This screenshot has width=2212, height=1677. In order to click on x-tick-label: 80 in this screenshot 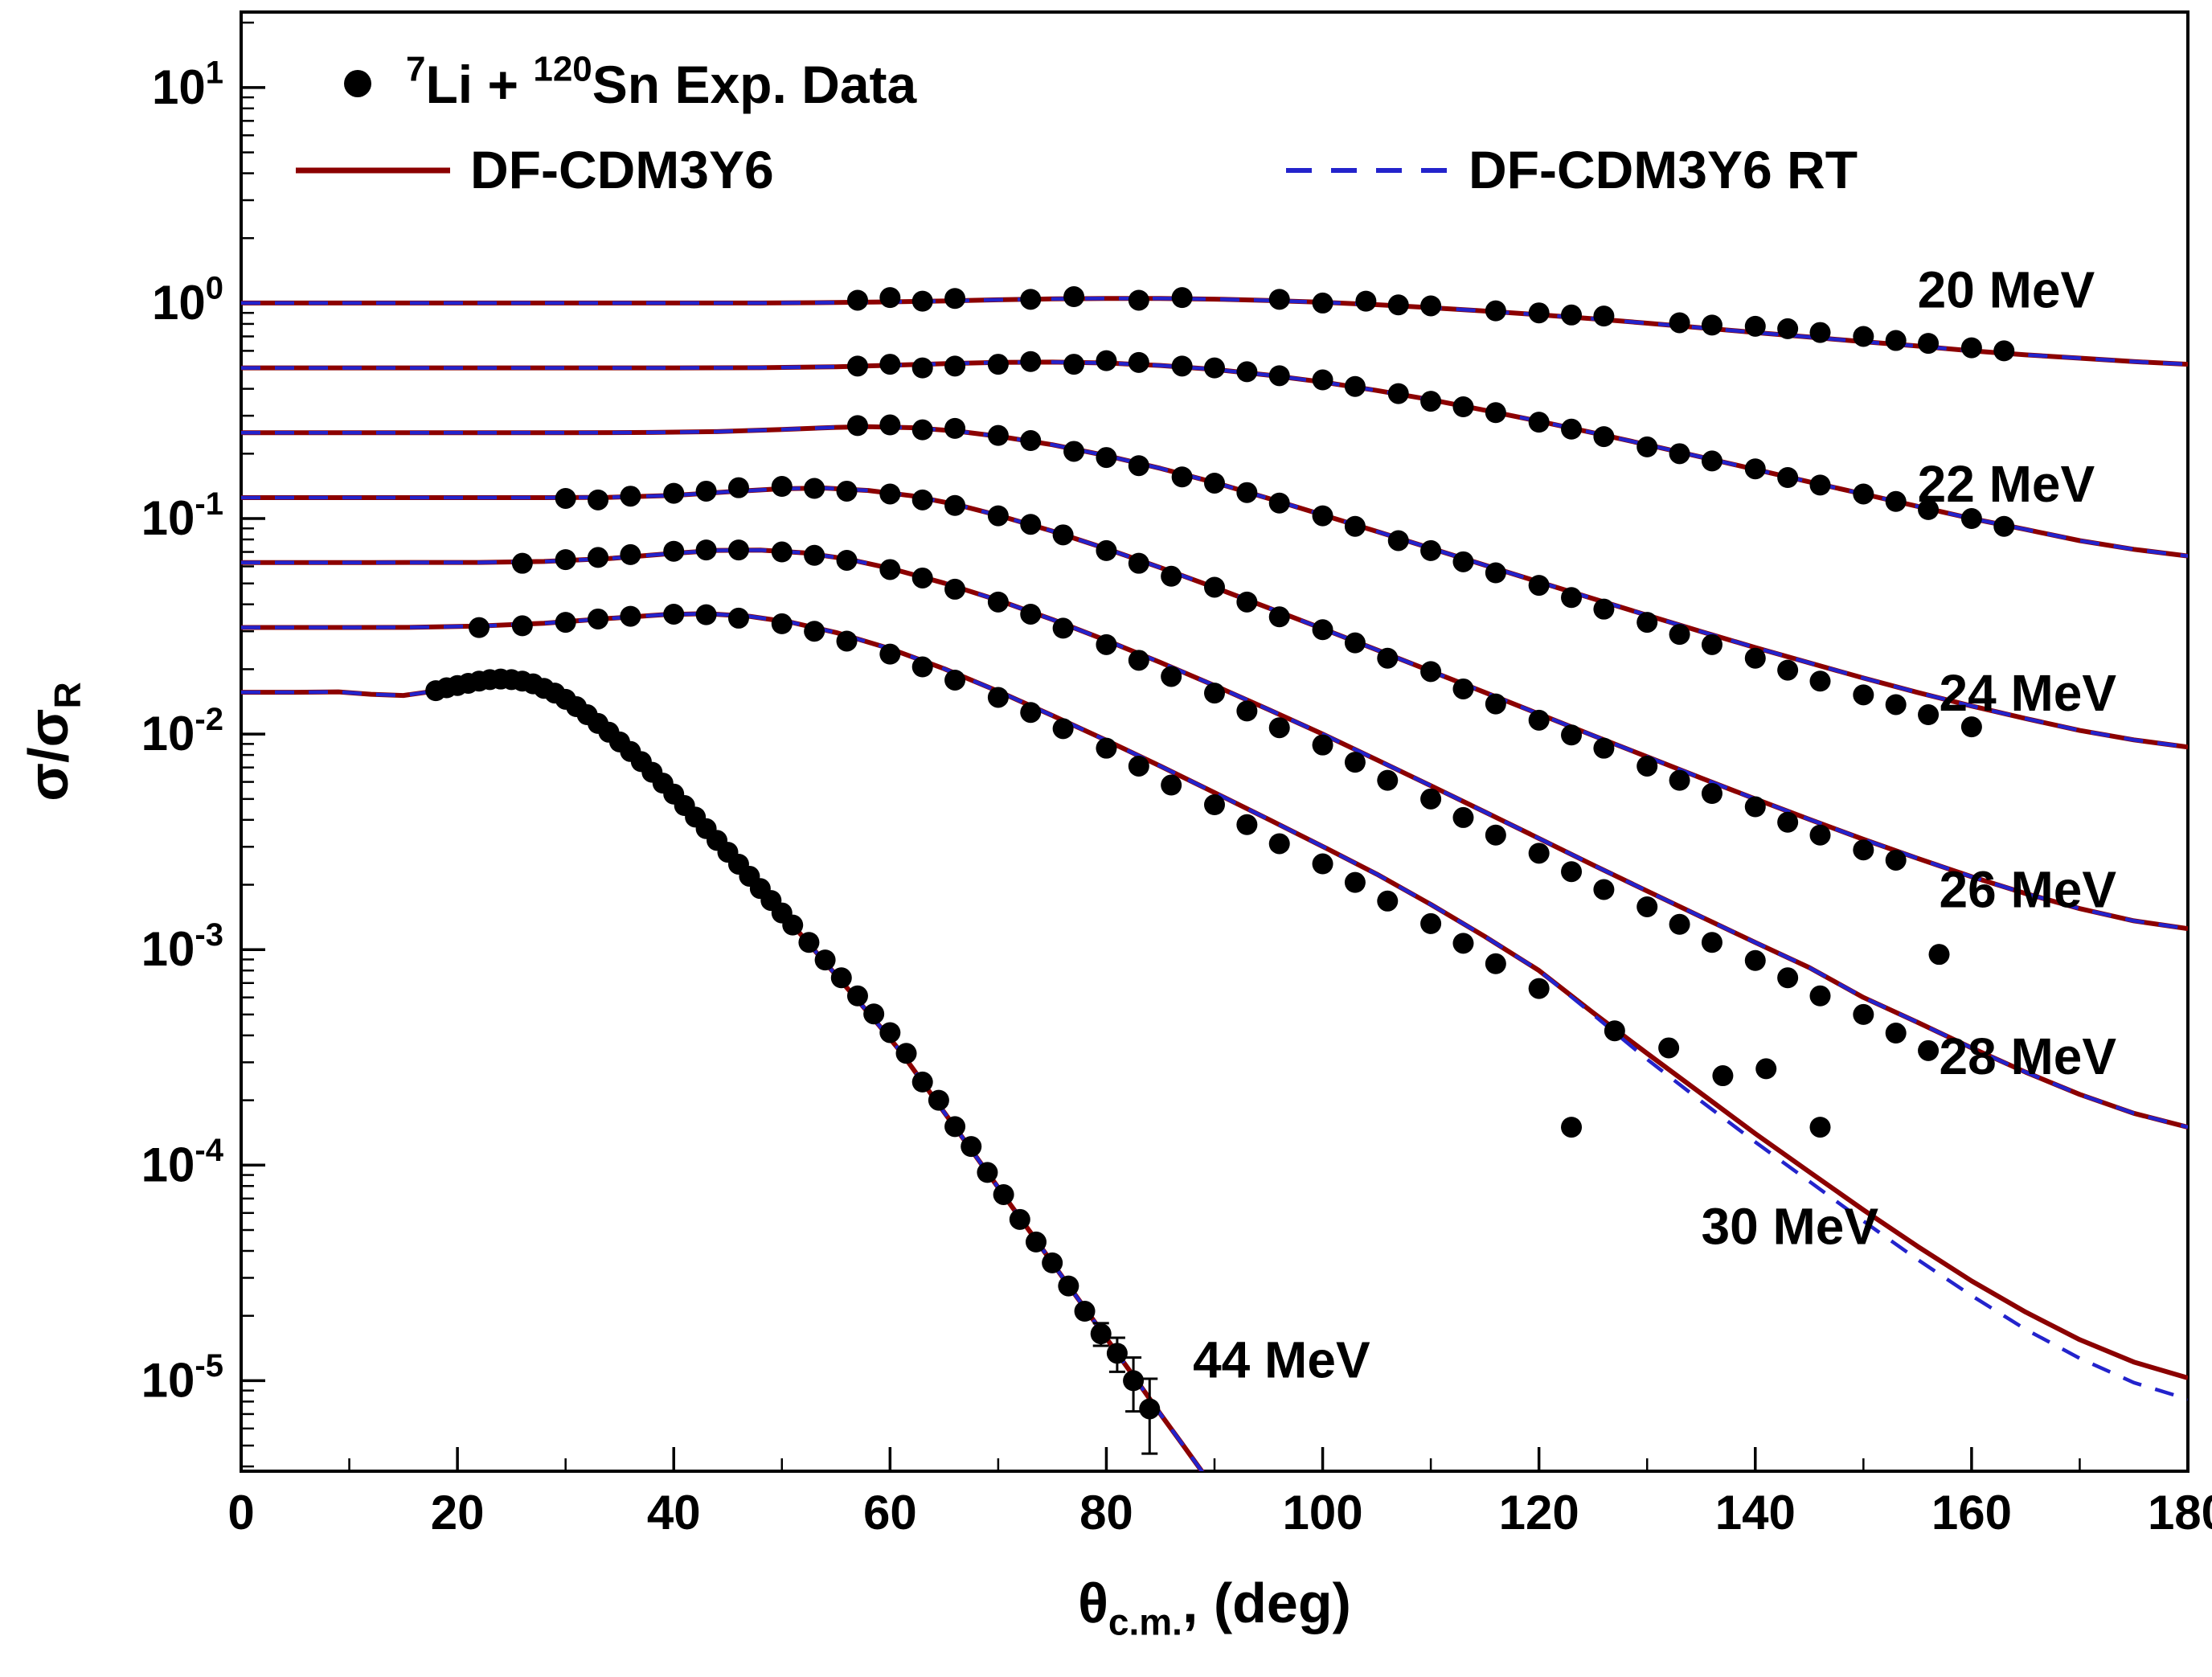, I will do `click(1106, 1513)`.